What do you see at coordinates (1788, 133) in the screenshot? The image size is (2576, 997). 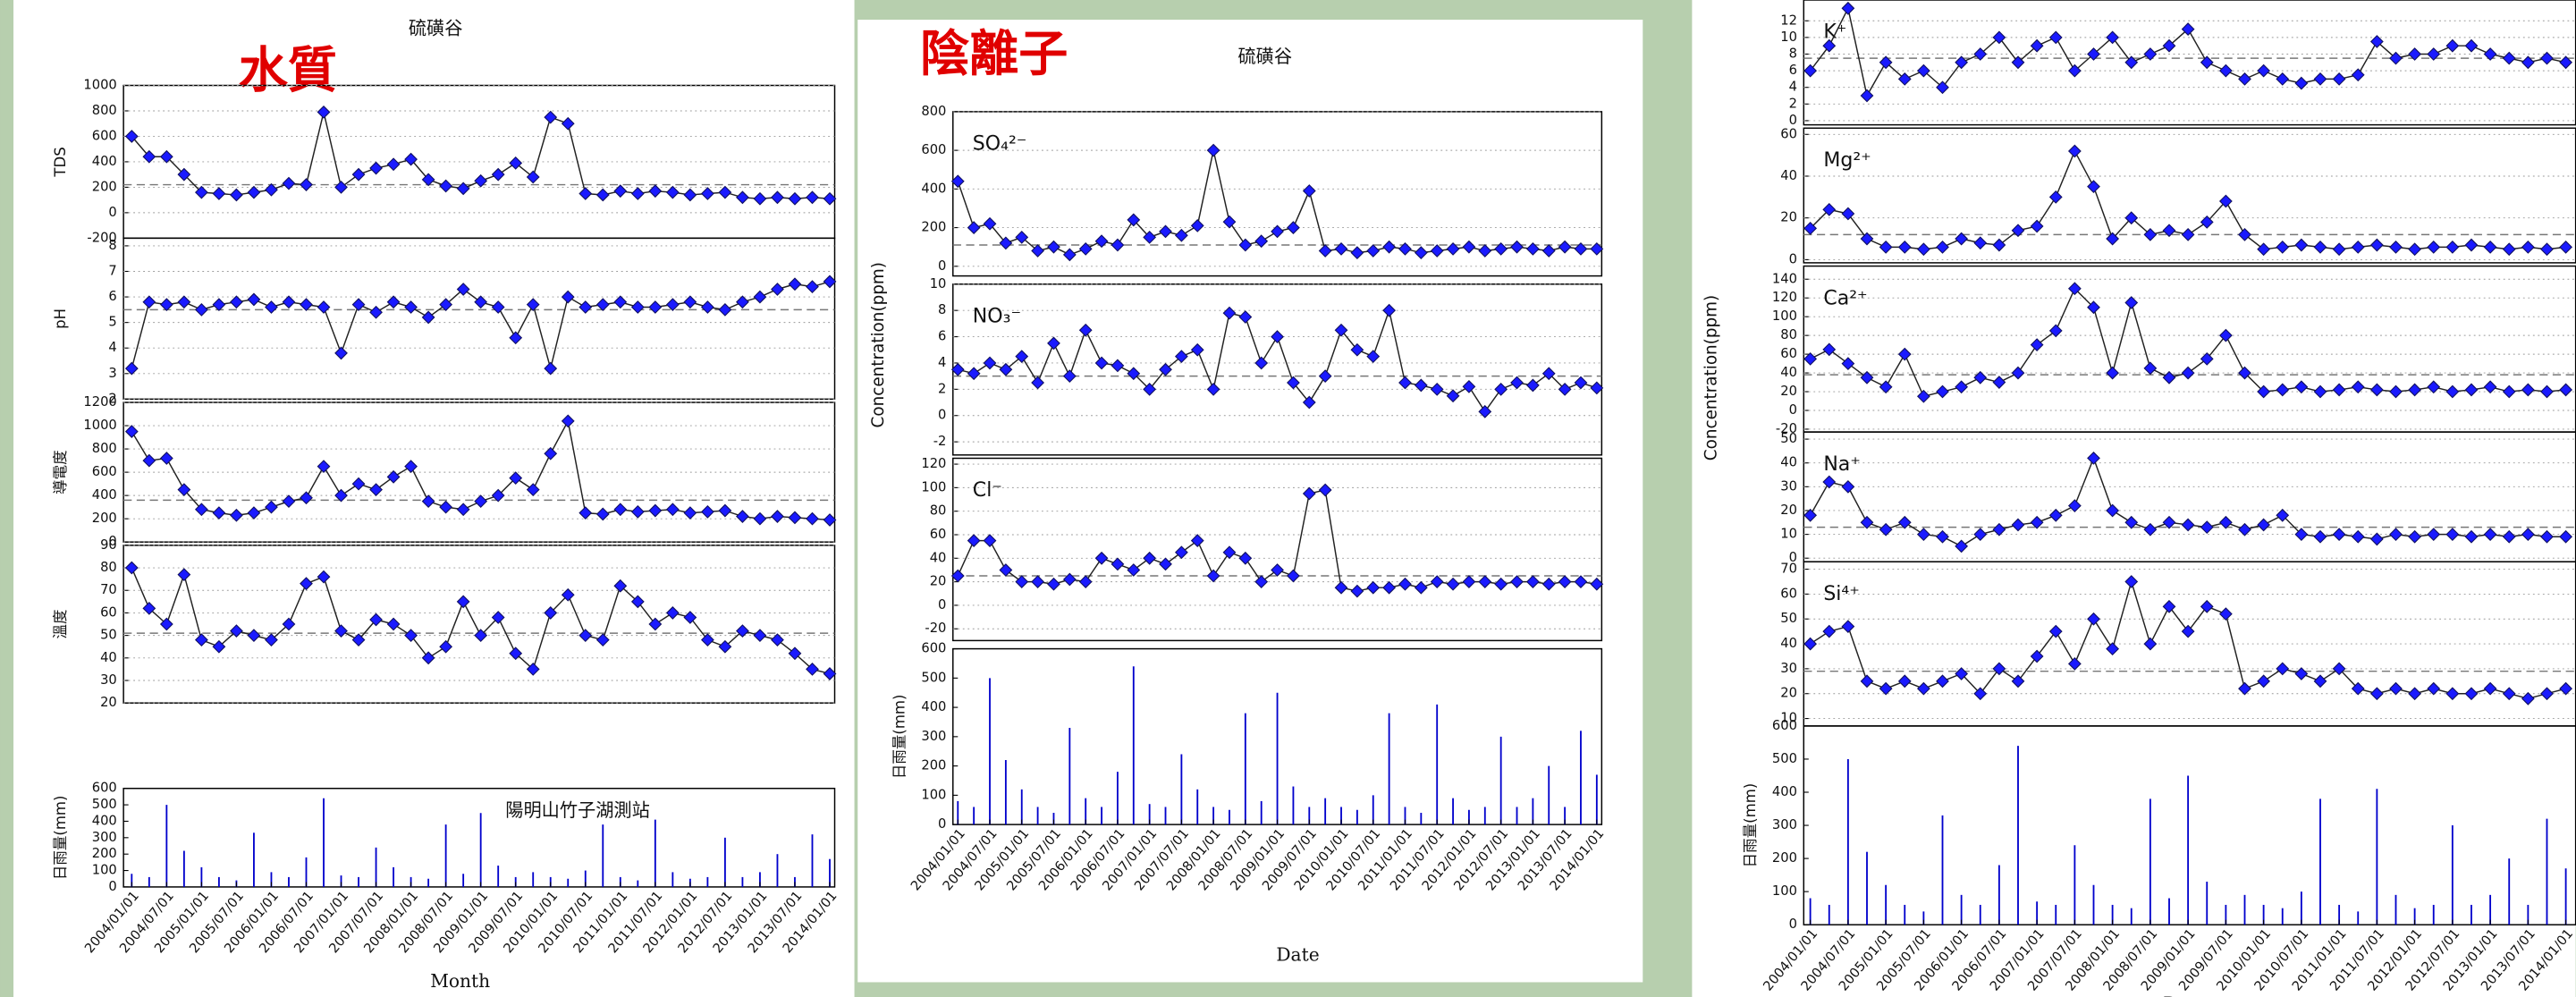 I see `y-tick-label: 60` at bounding box center [1788, 133].